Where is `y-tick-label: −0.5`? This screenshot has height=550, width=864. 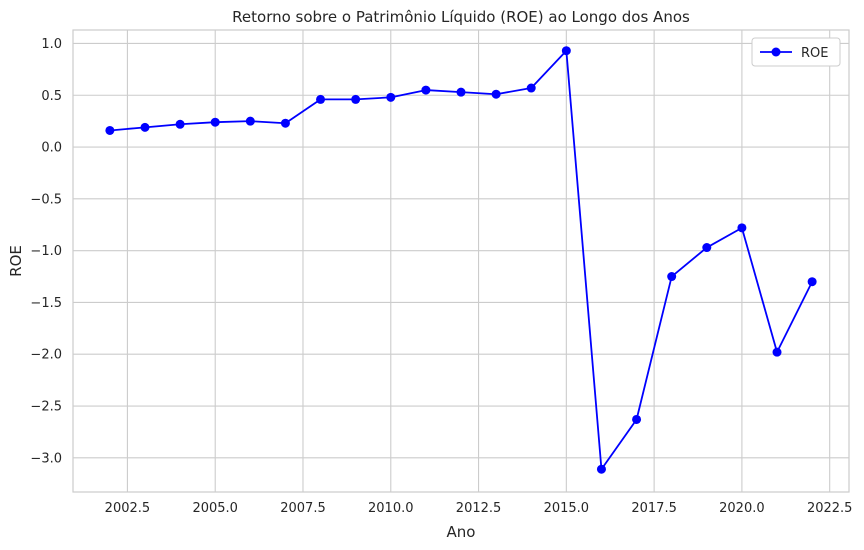 y-tick-label: −0.5 is located at coordinates (46, 199).